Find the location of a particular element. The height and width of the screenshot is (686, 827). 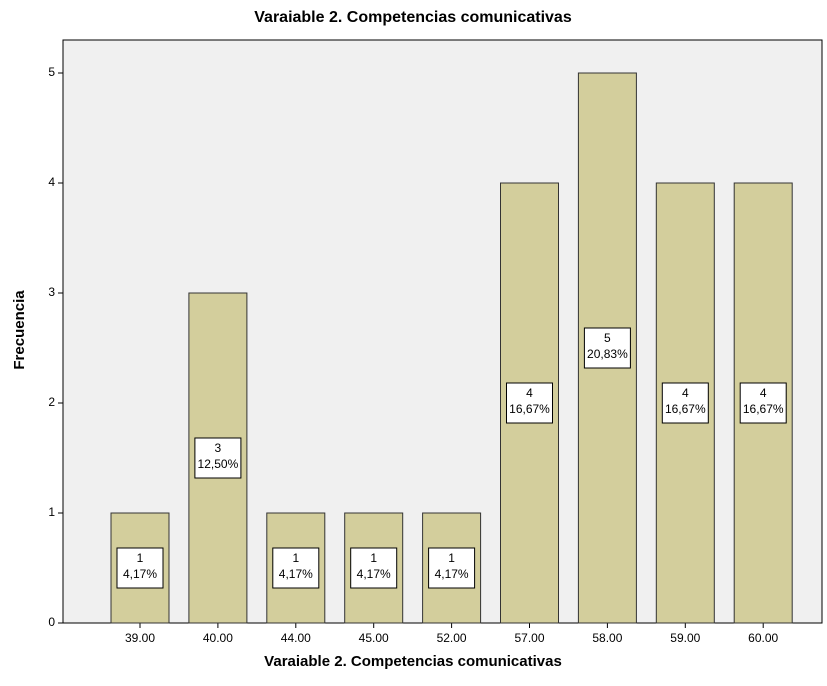

y-tick-label: 4 is located at coordinates (51, 182).